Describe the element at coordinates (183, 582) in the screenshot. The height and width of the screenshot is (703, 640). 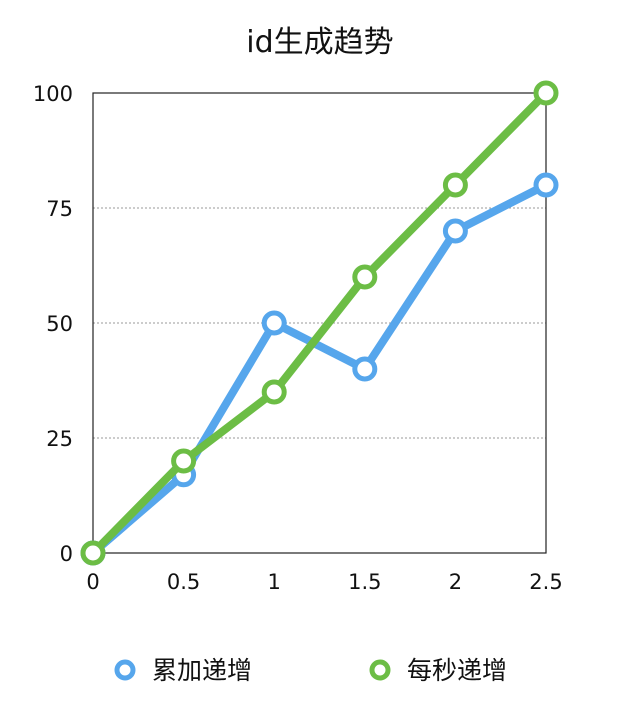
I see `x-tick-label: 0.5` at that location.